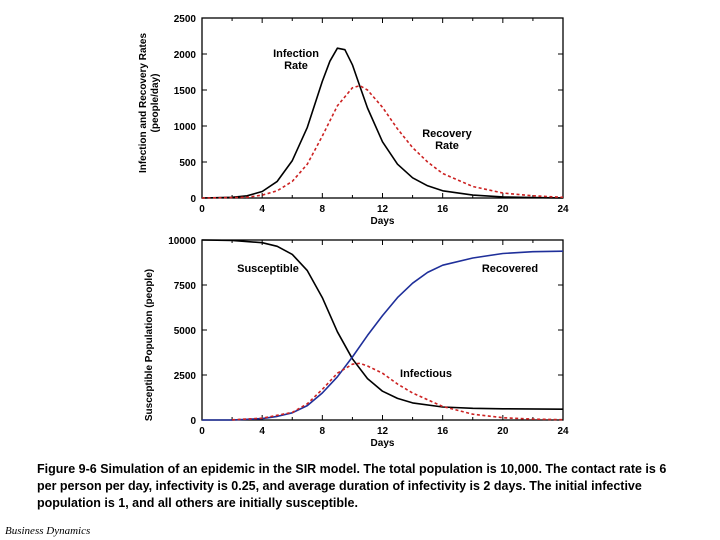 Image resolution: width=720 pixels, height=540 pixels. I want to click on y-axis-title: Susceptible Population (people), so click(149, 345).